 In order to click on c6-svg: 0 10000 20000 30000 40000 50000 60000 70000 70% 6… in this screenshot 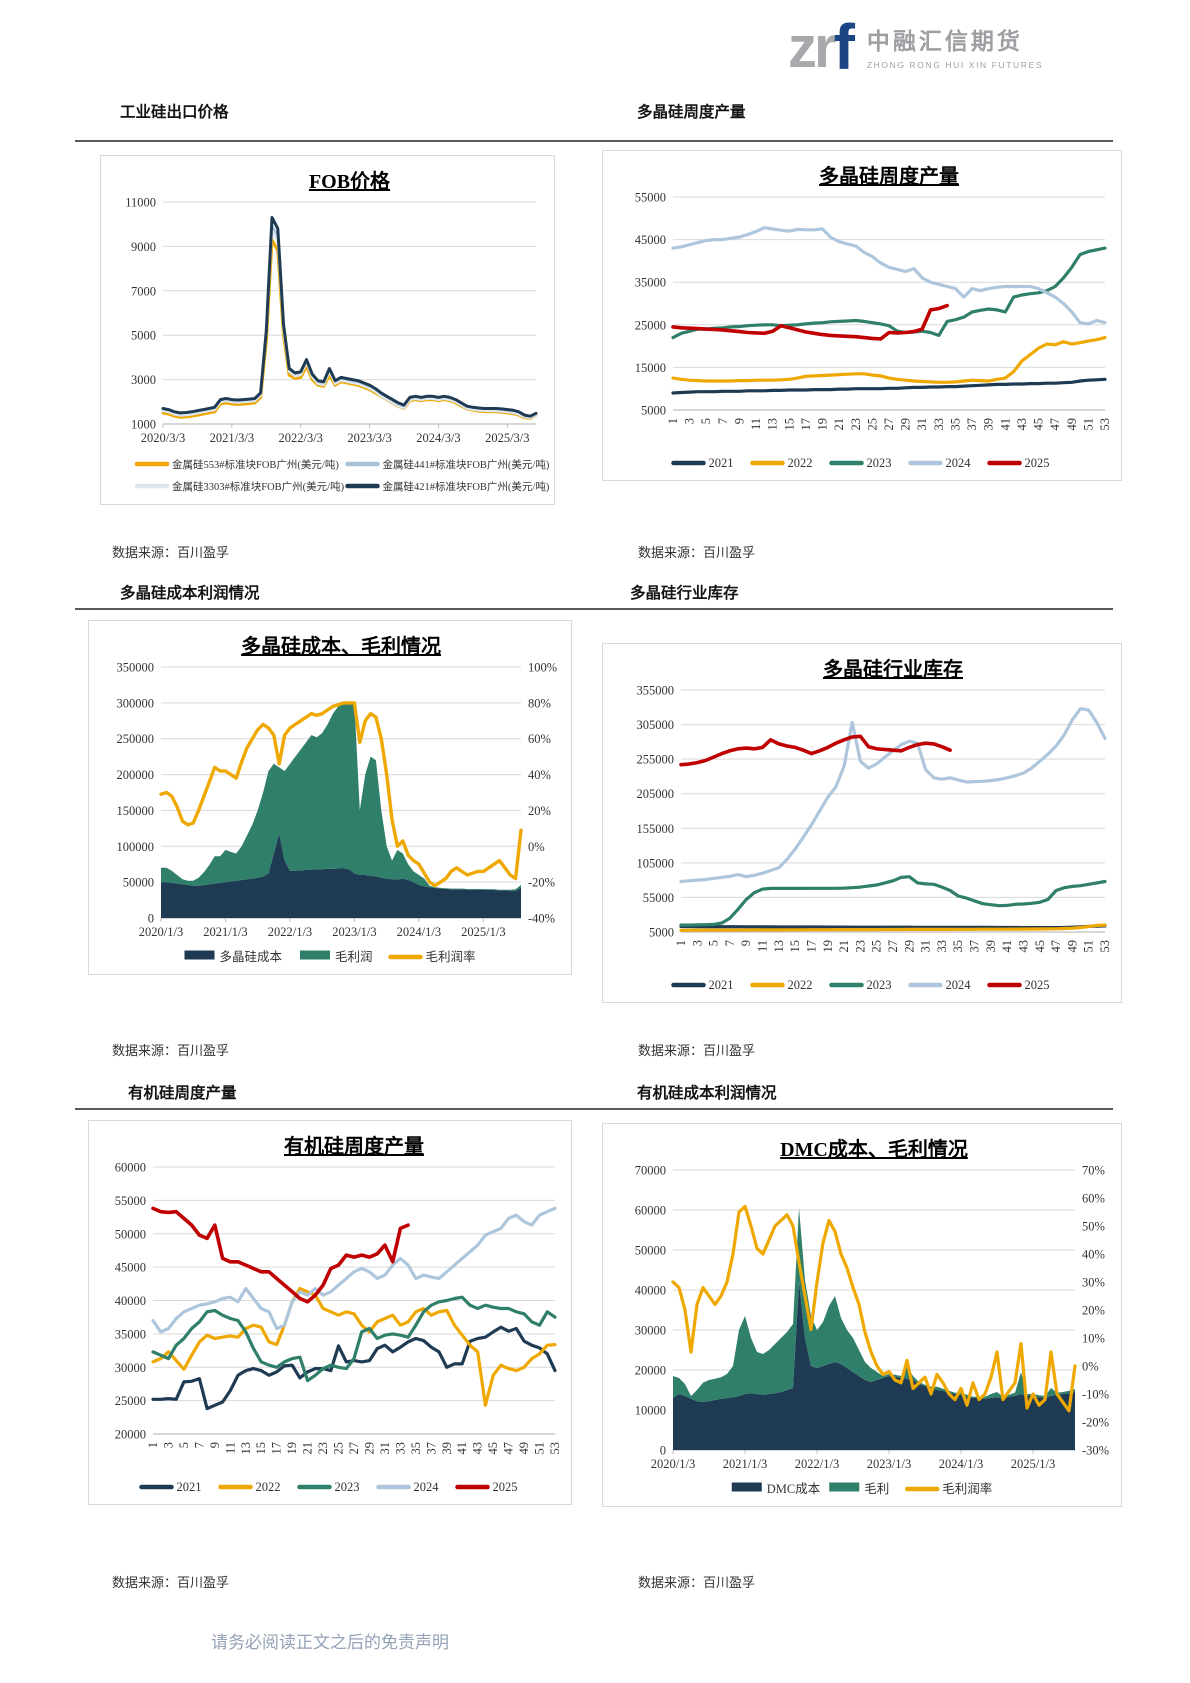, I will do `click(872, 1316)`.